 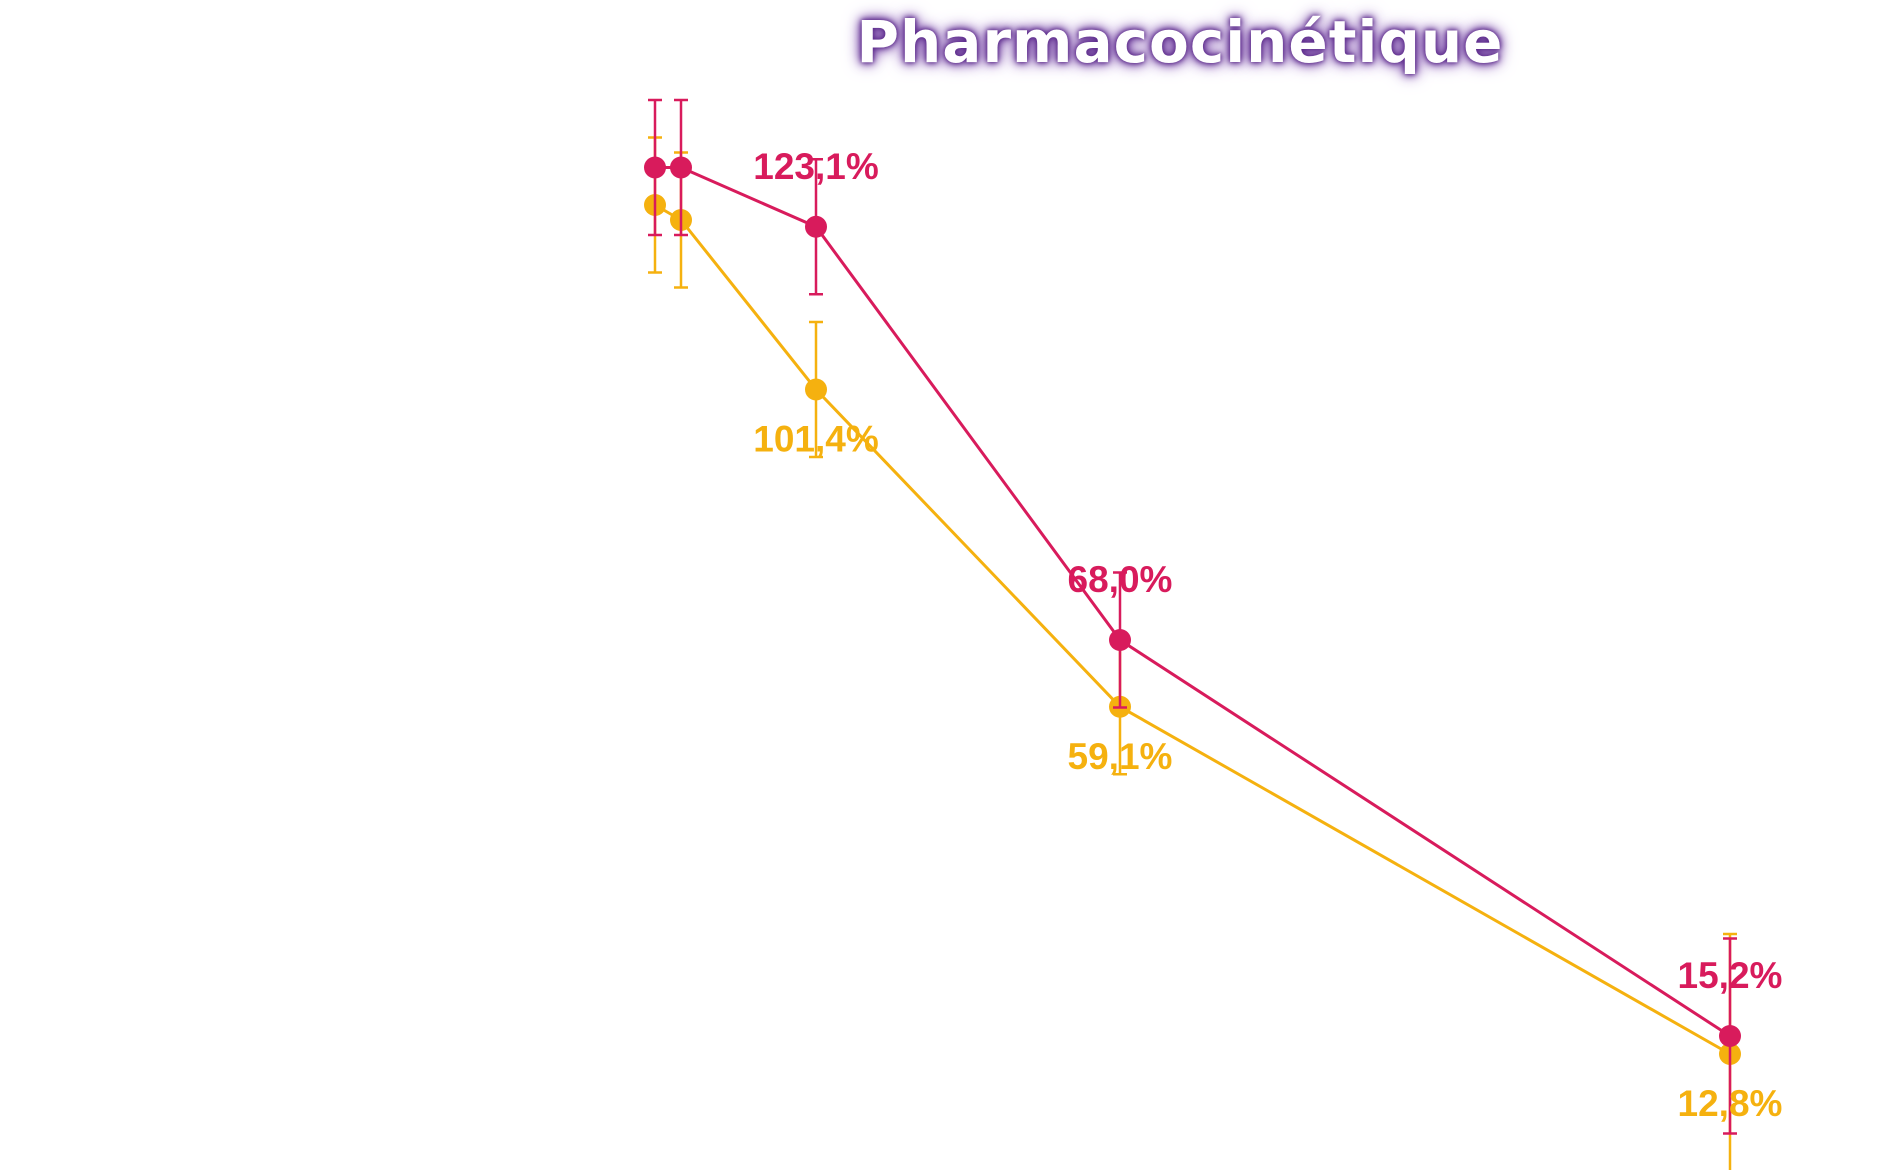 I want to click on data-label: 59,1%, so click(x=1120, y=756).